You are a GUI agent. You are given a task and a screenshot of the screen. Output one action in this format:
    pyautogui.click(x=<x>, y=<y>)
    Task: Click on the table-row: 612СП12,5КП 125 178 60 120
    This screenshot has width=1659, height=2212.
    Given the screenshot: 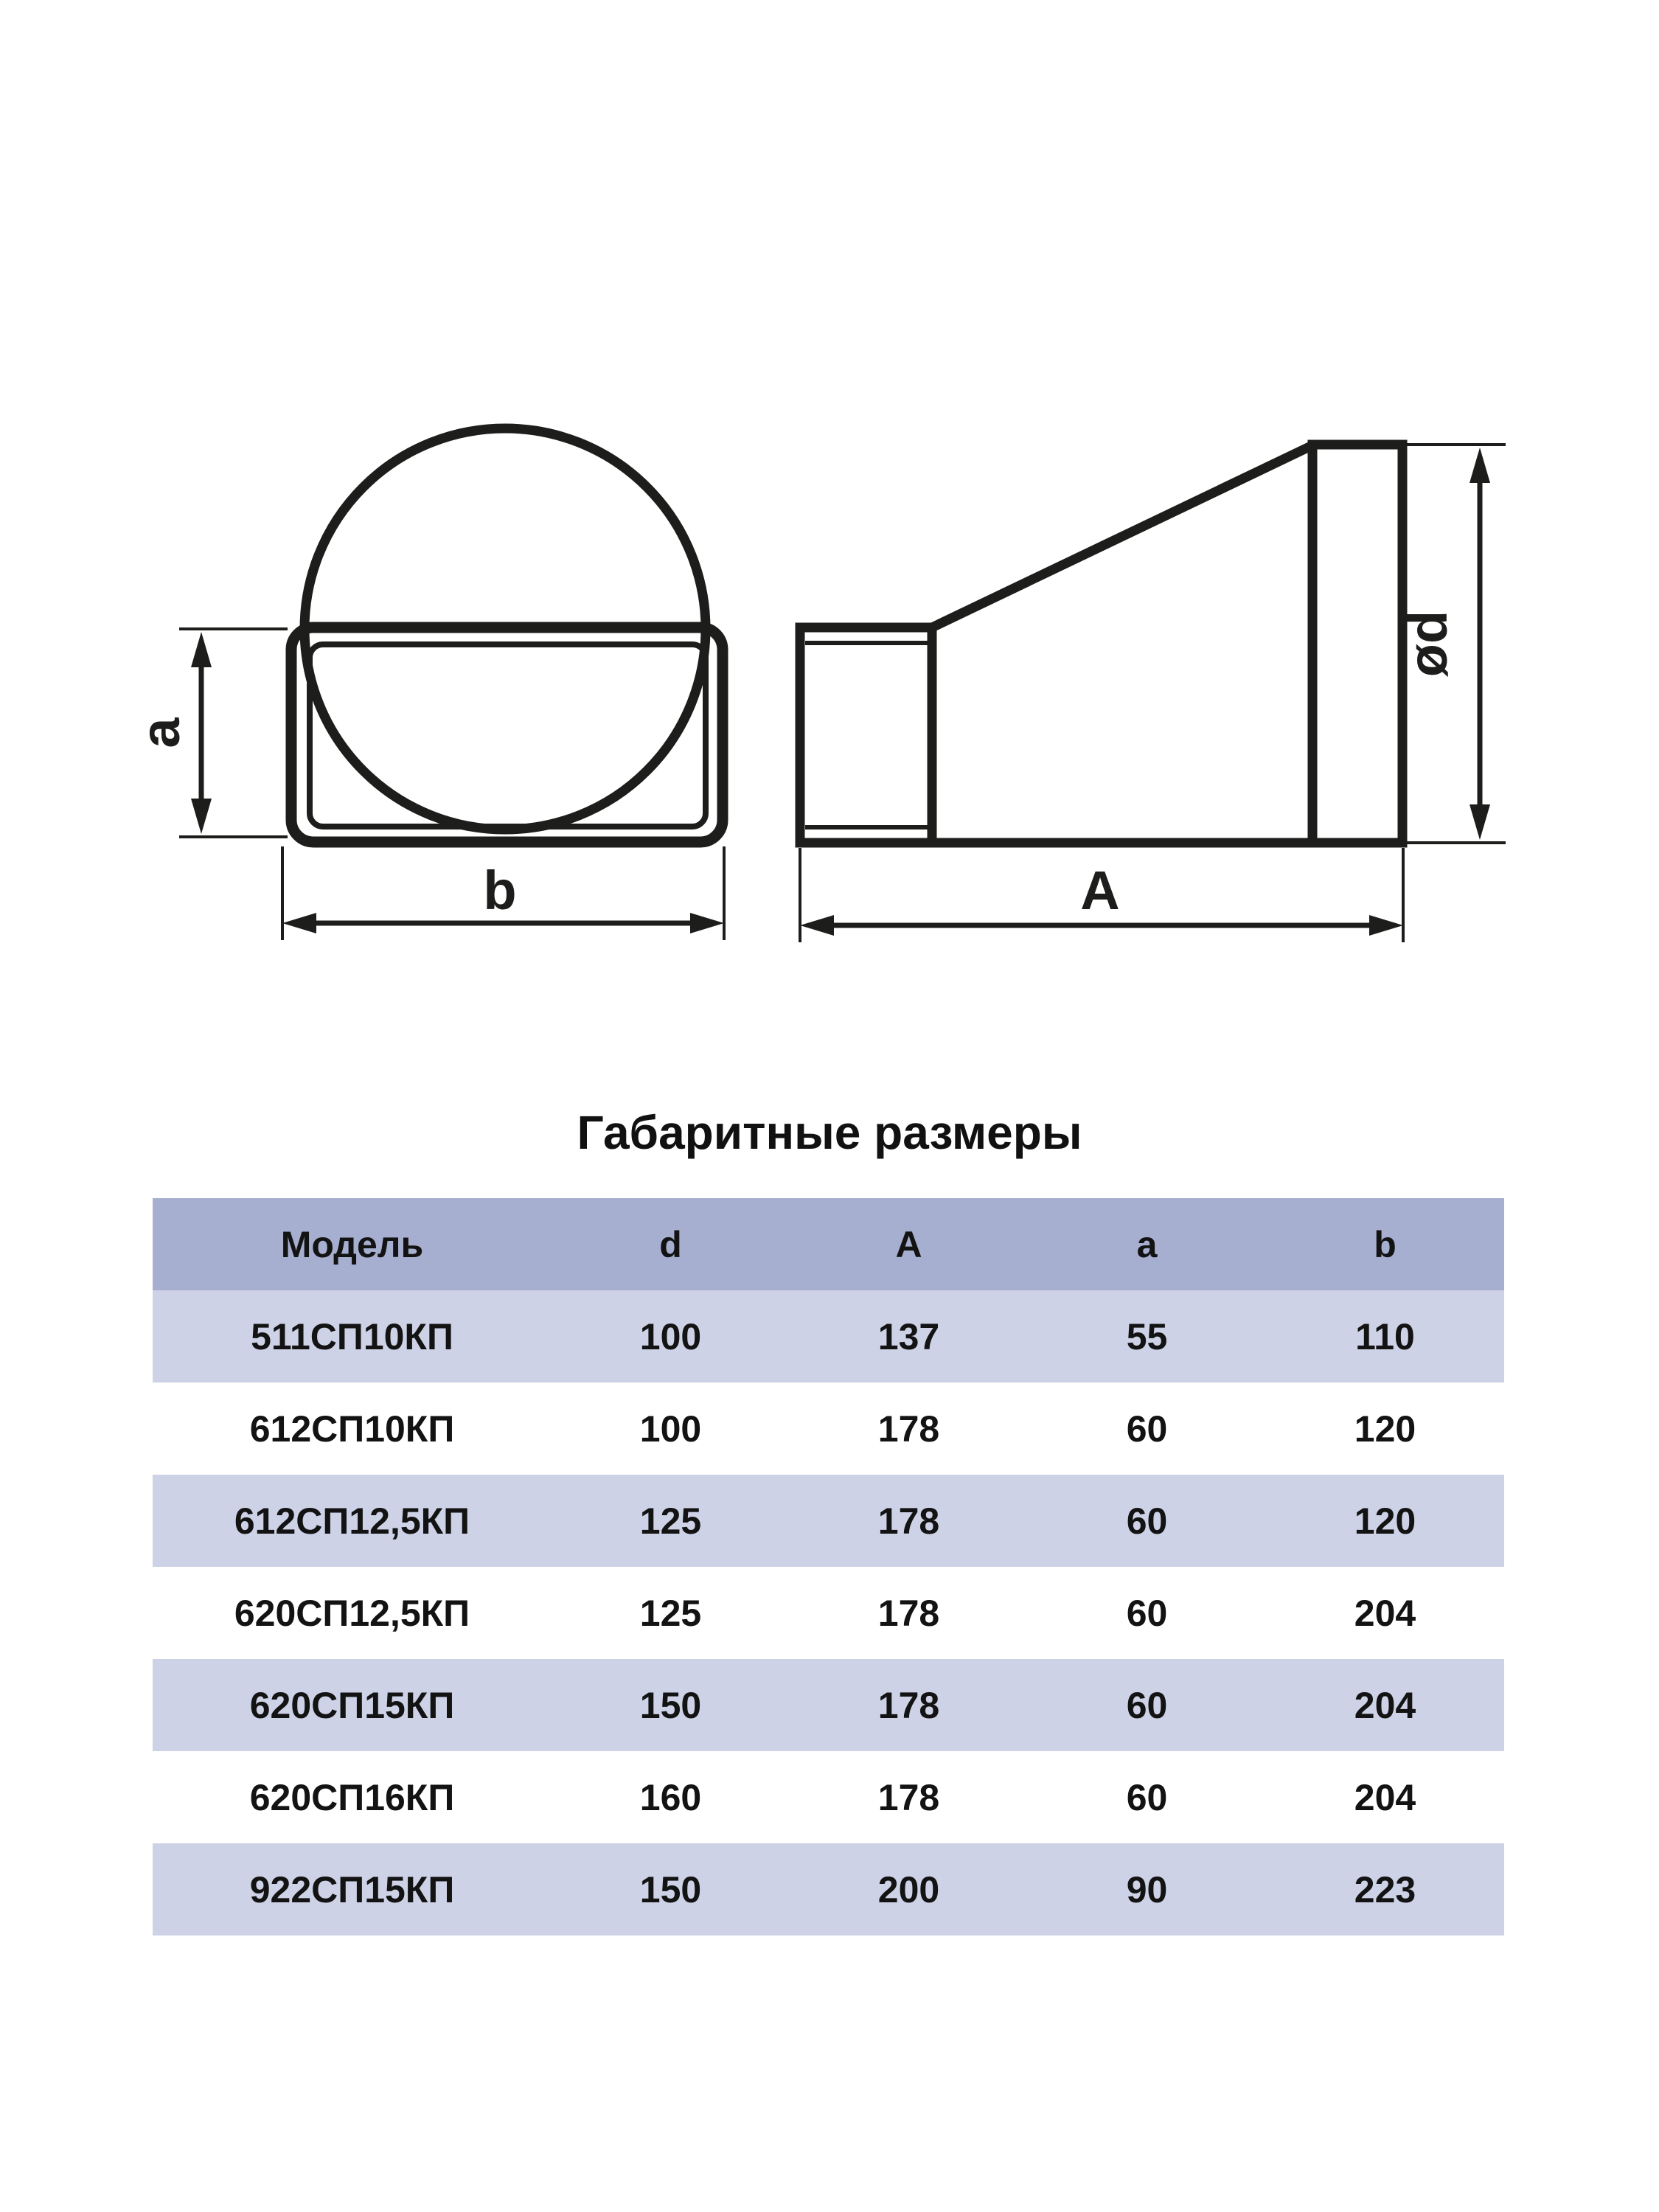 What is the action you would take?
    pyautogui.click(x=828, y=1521)
    